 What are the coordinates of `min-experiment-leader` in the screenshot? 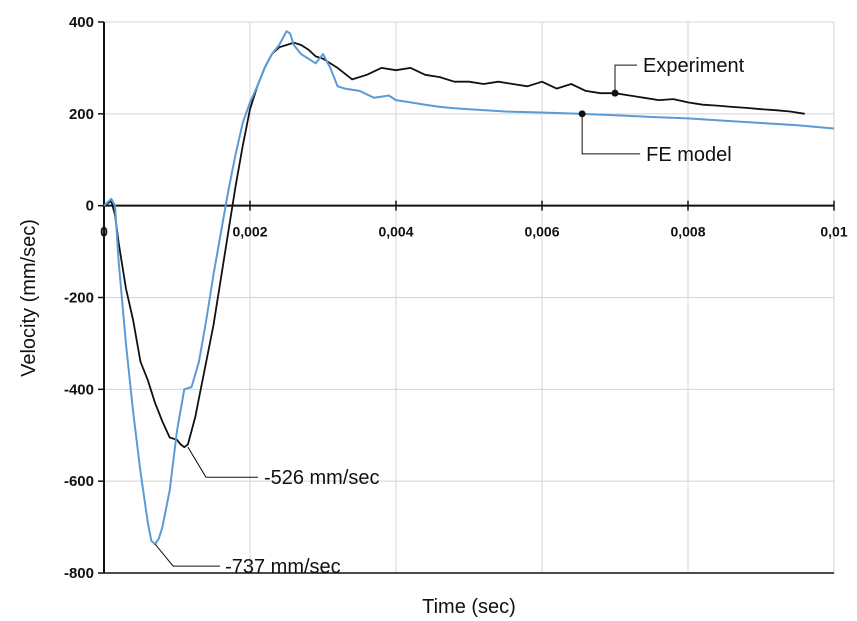 It's located at (222, 462).